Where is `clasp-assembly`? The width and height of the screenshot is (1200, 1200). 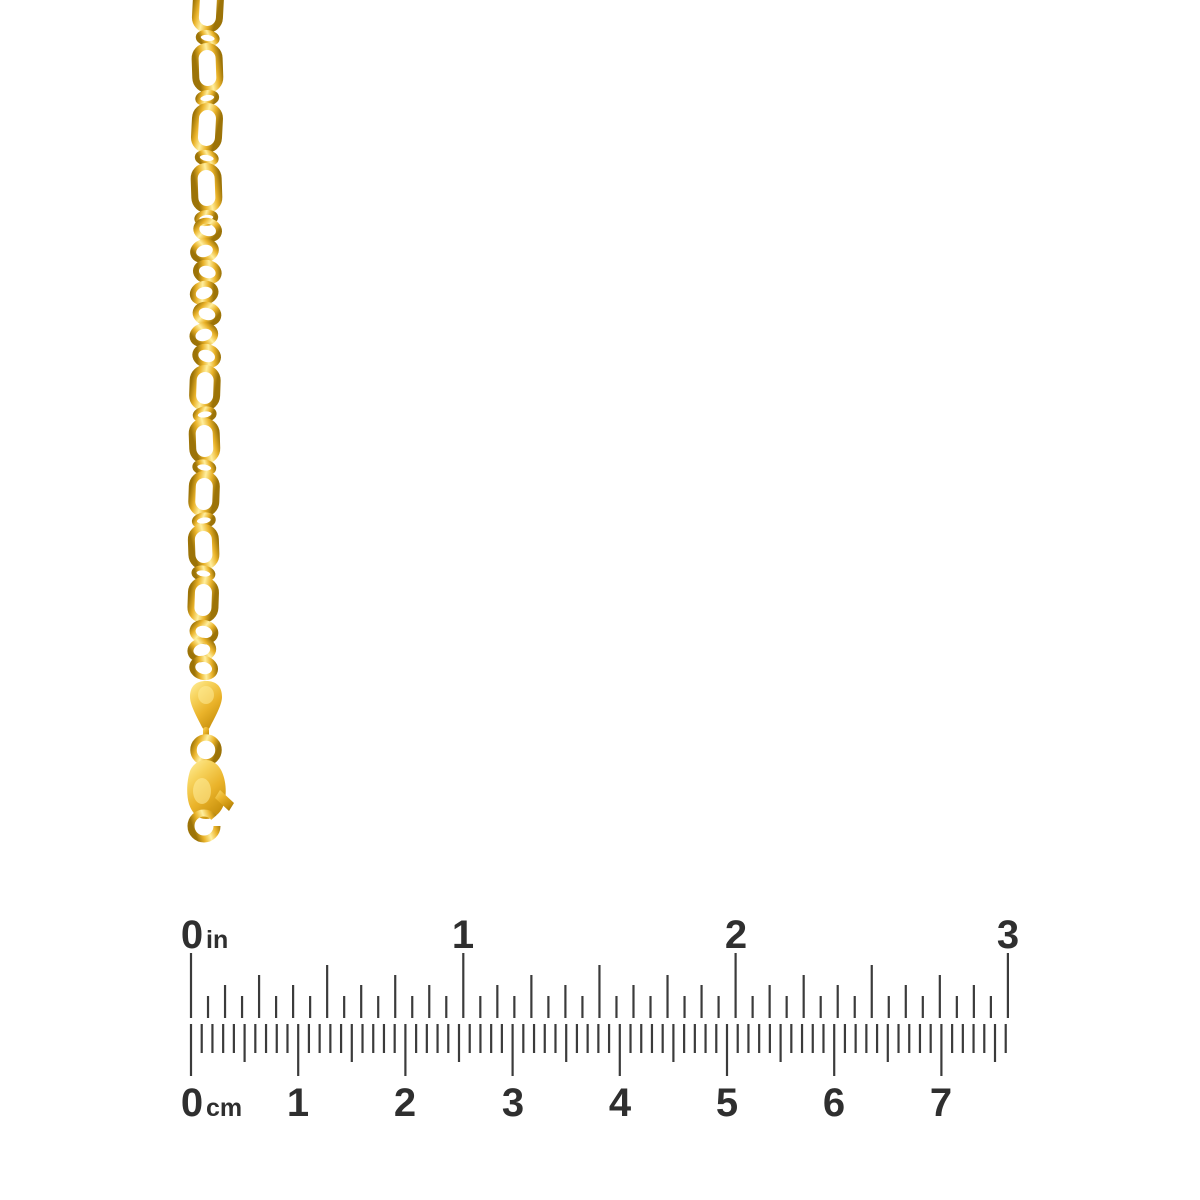 clasp-assembly is located at coordinates (210, 762).